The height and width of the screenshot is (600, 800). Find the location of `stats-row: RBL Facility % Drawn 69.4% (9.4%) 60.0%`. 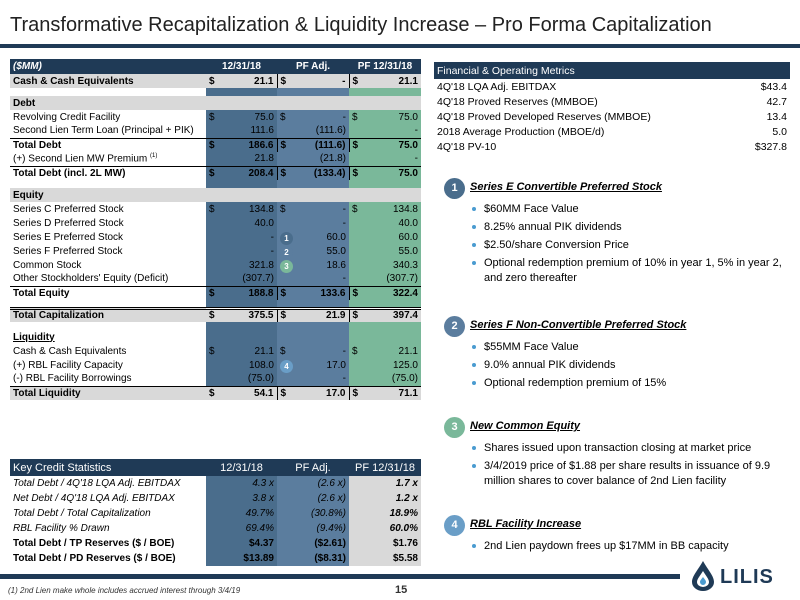

stats-row: RBL Facility % Drawn 69.4% (9.4%) 60.0% is located at coordinates (215, 528).